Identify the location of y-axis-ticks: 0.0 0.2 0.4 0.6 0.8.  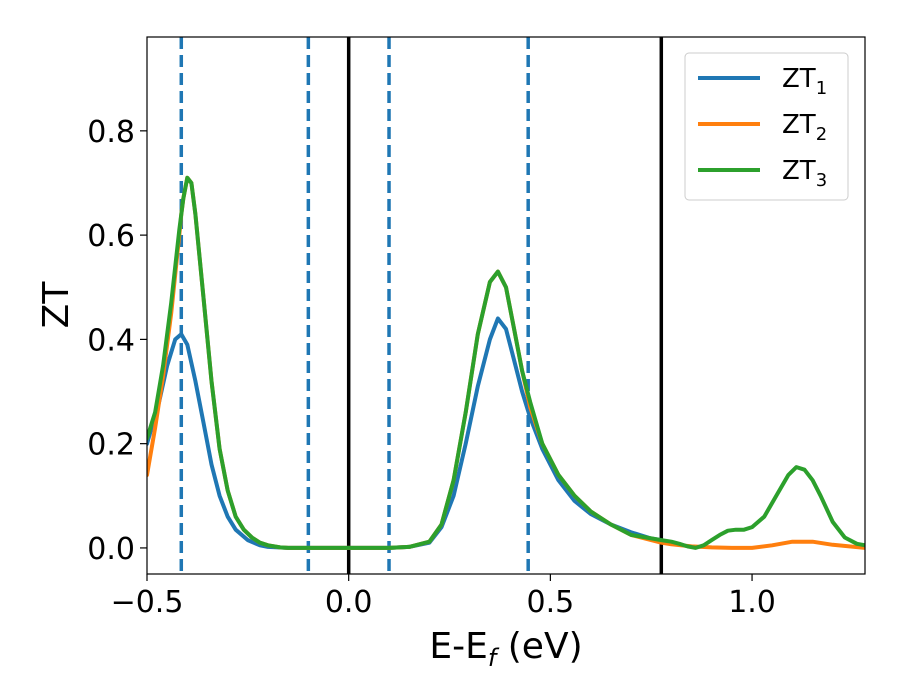
(117, 341).